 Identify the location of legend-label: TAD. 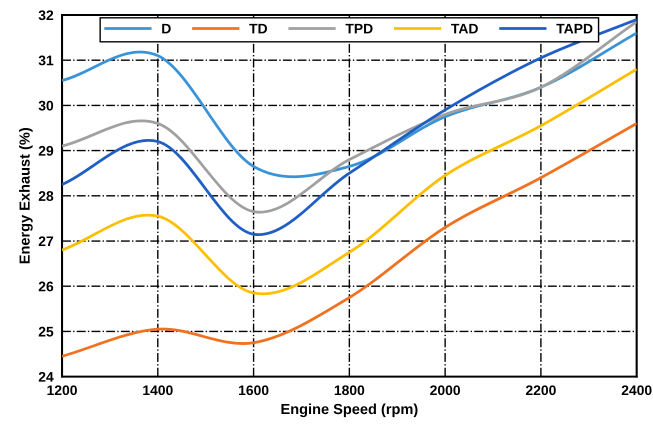
(464, 29).